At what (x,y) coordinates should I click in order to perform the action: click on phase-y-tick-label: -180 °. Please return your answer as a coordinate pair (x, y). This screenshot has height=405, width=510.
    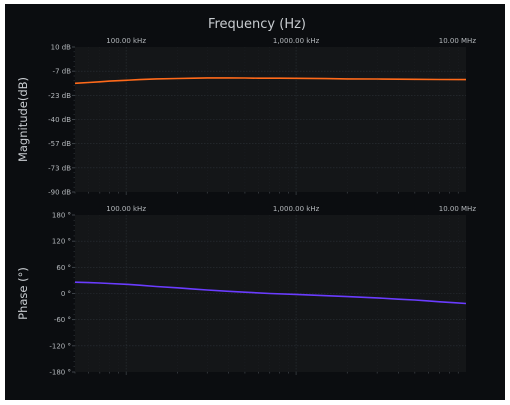
    Looking at the image, I should click on (60, 373).